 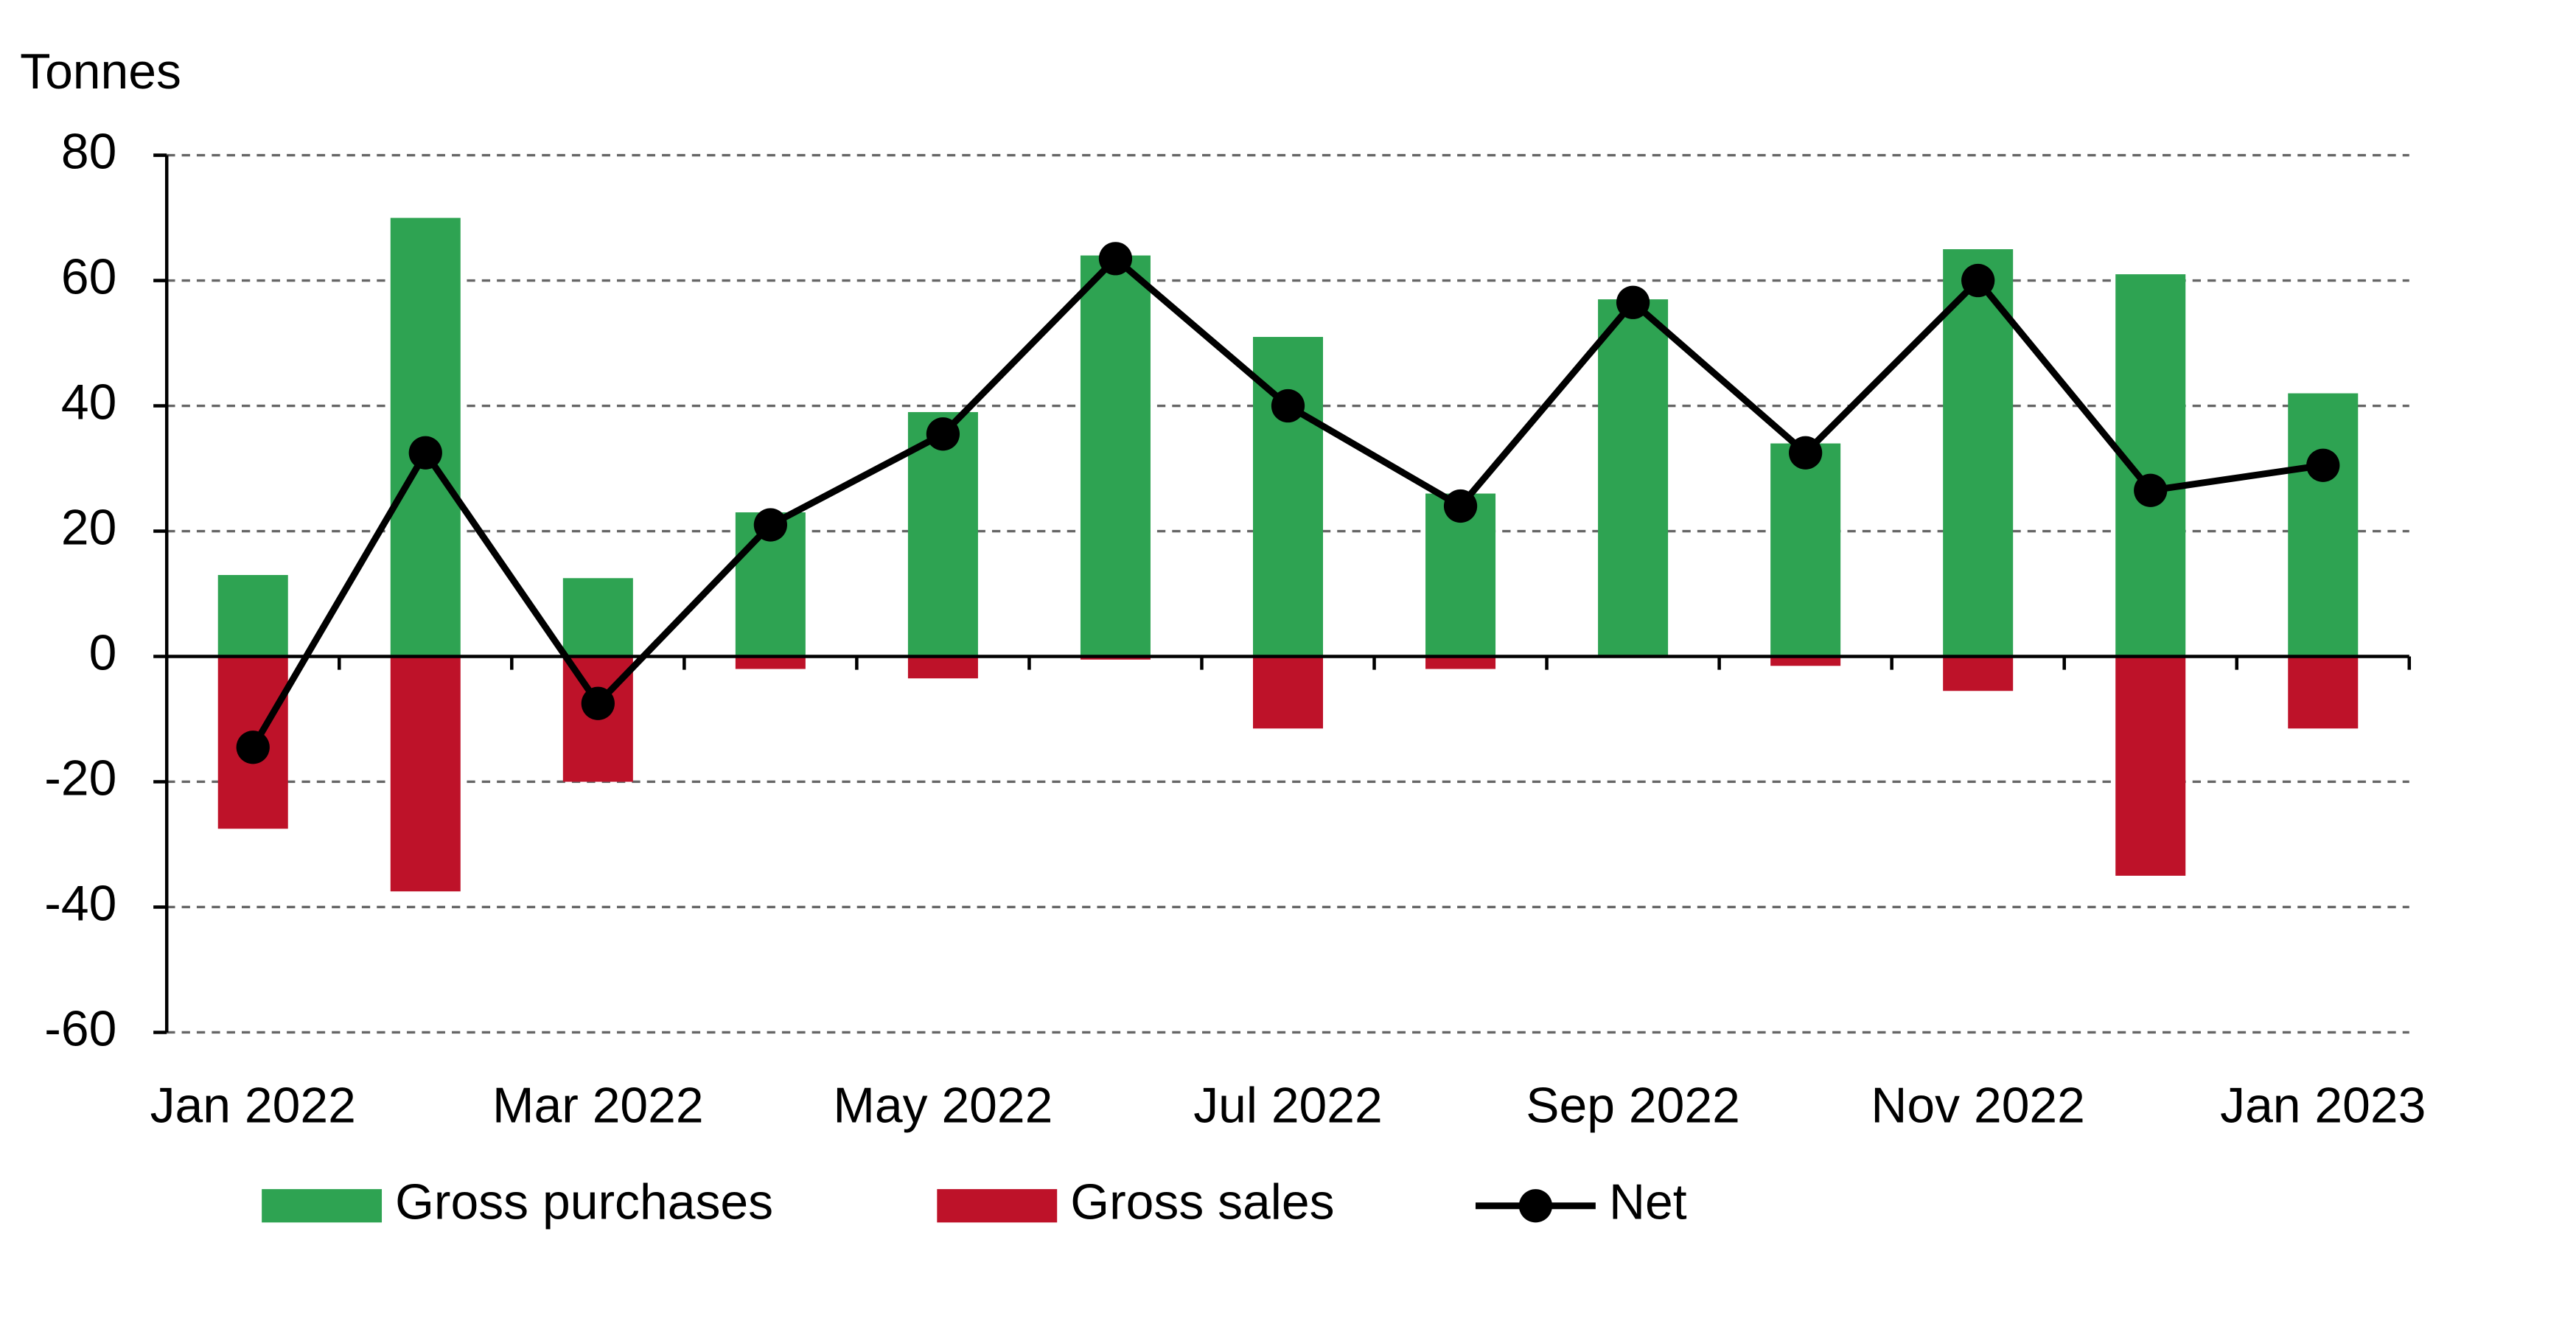 I want to click on x-tick-label: Nov 2022, so click(x=1978, y=1105).